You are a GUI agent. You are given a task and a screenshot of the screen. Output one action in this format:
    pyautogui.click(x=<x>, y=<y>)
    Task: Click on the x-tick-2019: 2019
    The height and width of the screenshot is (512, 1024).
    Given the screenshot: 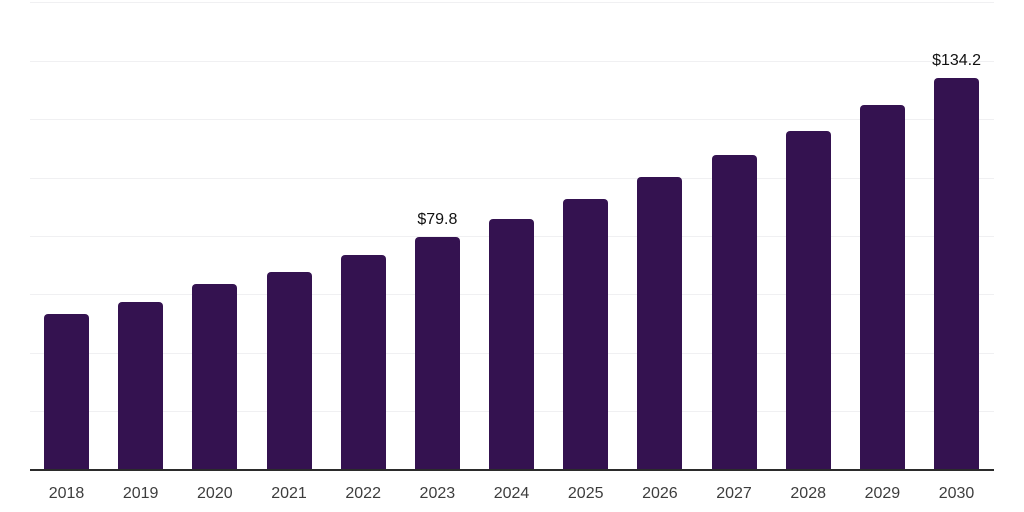 What is the action you would take?
    pyautogui.click(x=140, y=493)
    